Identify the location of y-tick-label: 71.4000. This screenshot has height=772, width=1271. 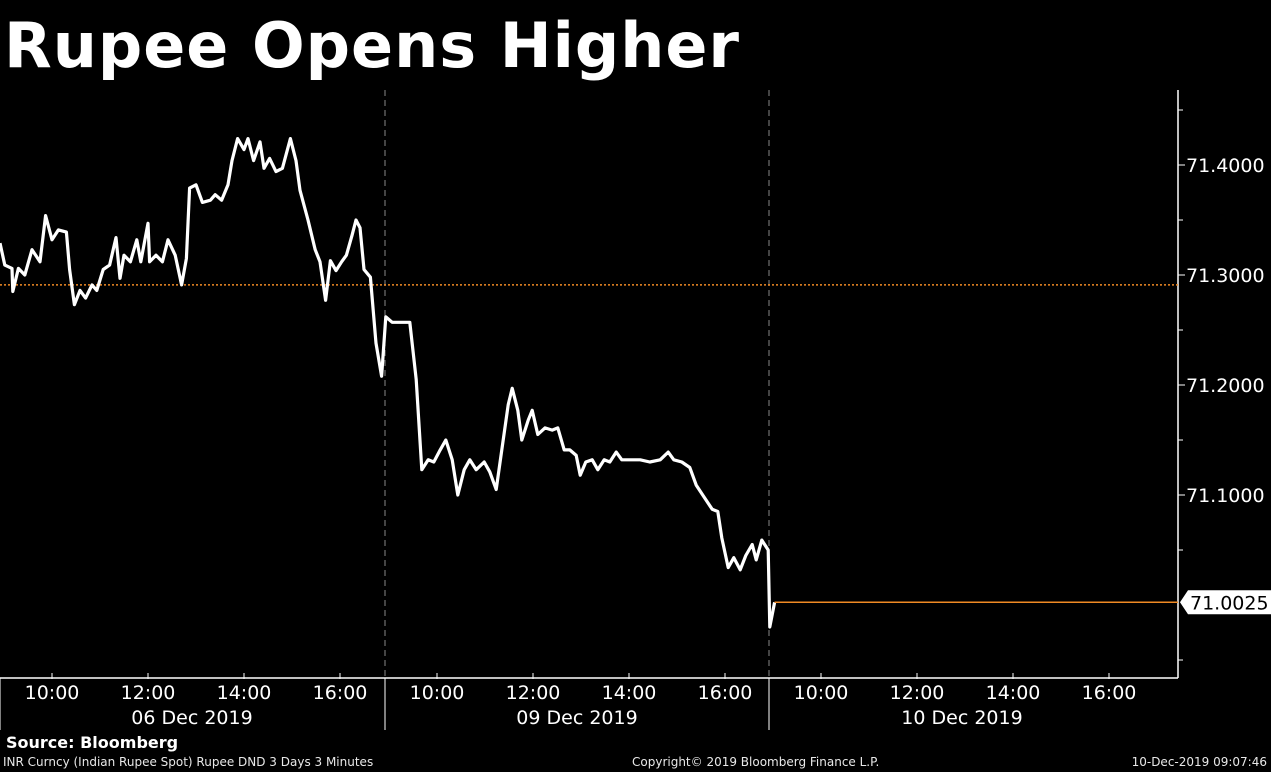
(1225, 166).